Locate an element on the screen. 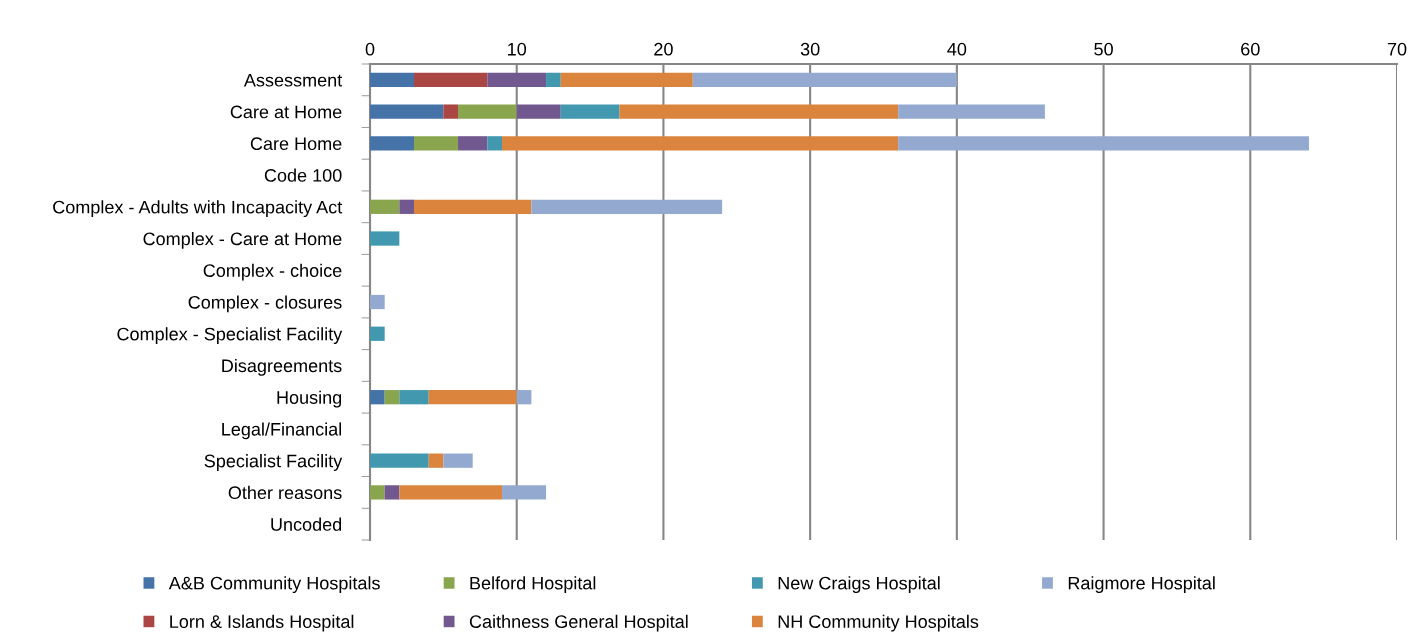  x-tick-label: 70 is located at coordinates (1397, 49).